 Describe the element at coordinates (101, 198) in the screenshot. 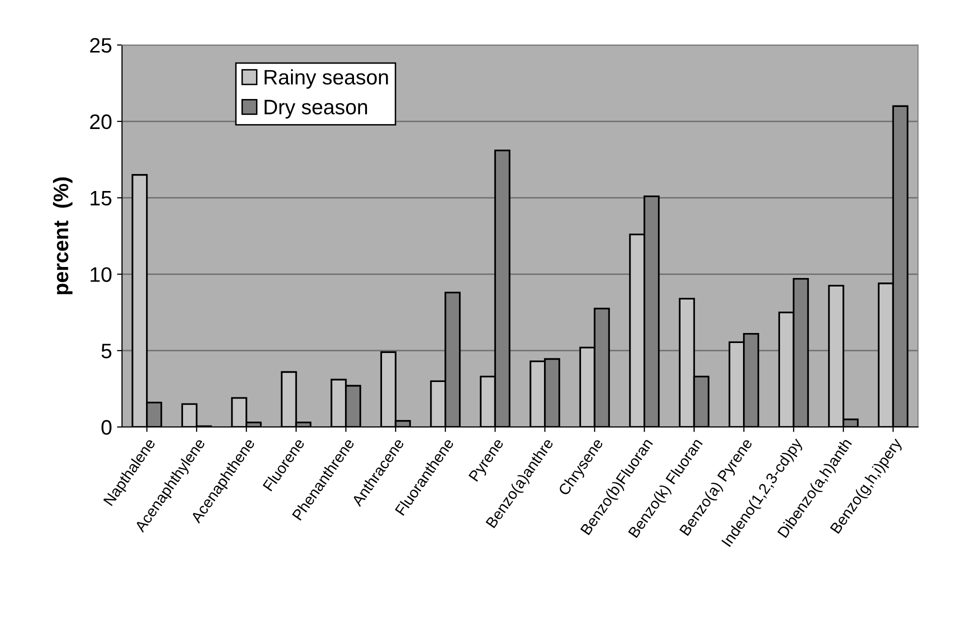

I see `y-tick-label: 15` at that location.